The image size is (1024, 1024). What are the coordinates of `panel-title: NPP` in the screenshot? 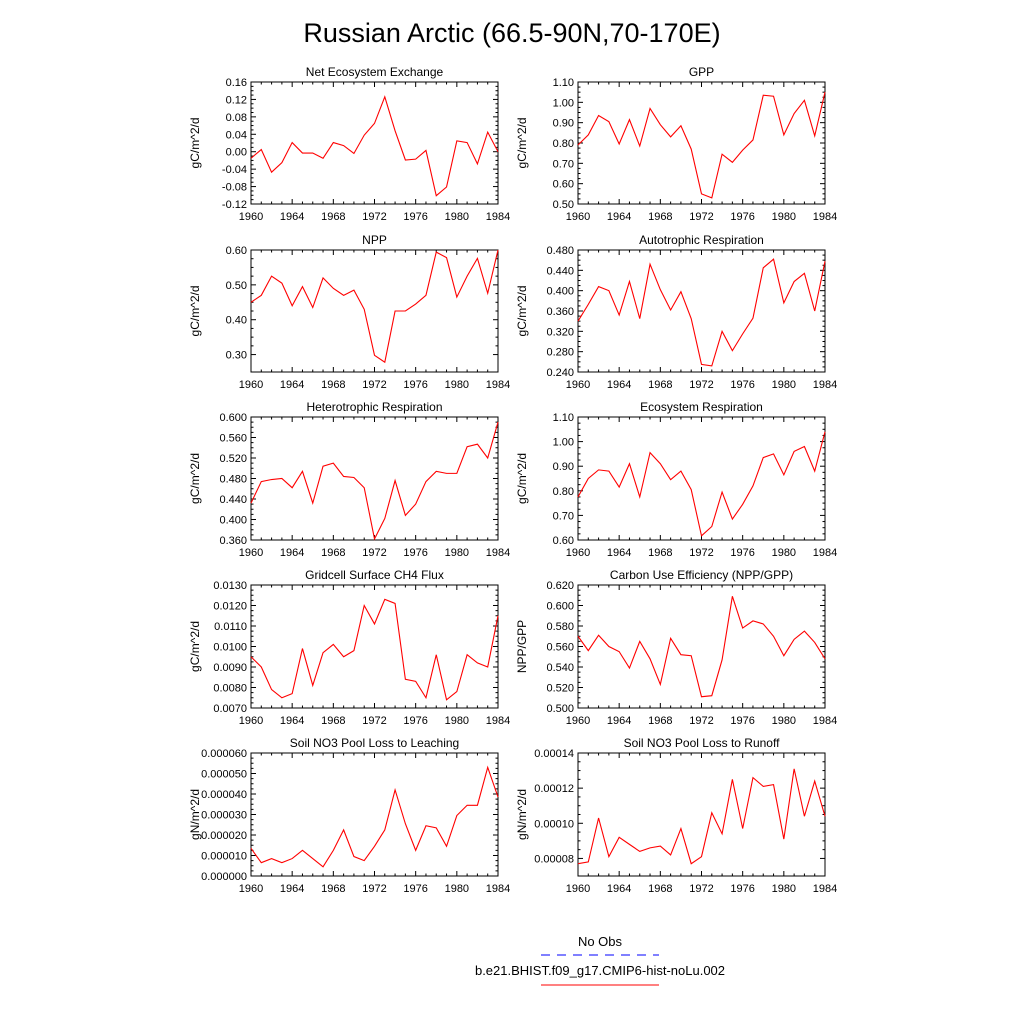 It's located at (374, 240).